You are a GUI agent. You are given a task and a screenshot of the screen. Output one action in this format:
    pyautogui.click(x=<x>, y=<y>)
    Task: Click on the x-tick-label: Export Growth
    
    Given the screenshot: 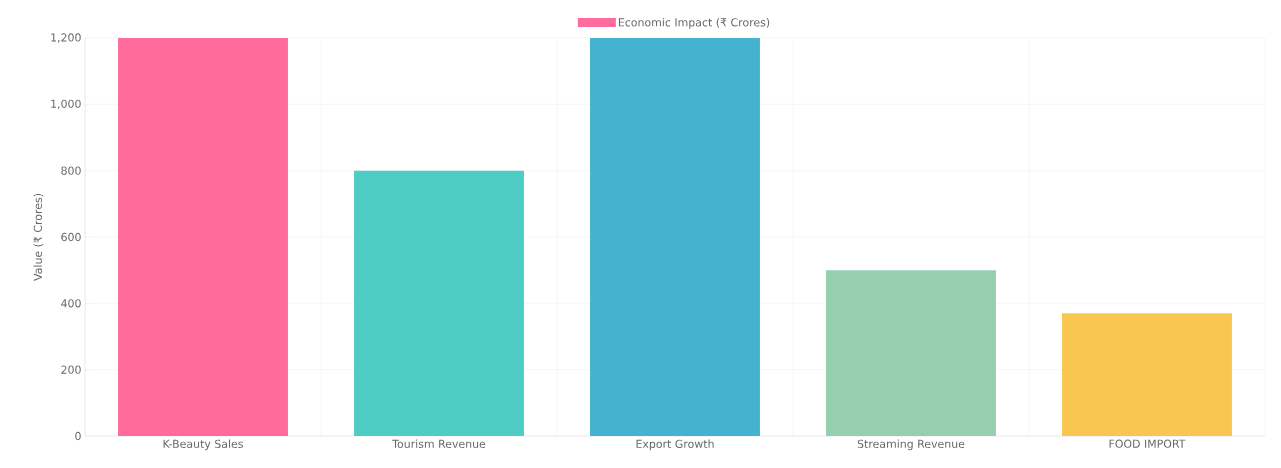 What is the action you would take?
    pyautogui.click(x=675, y=445)
    